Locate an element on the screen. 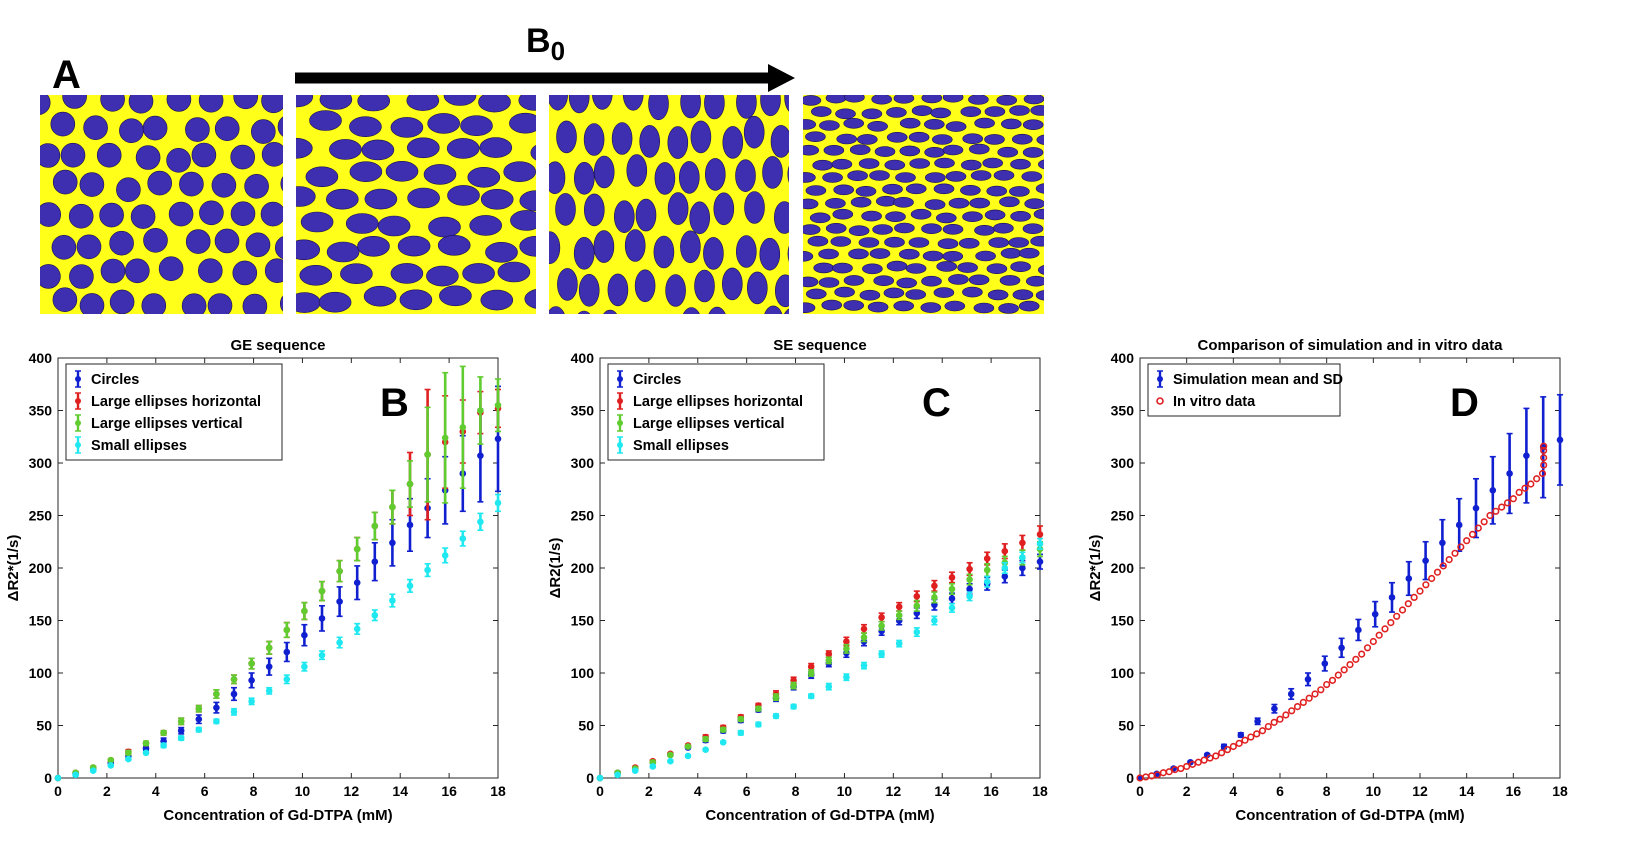  y-tick-label: 250 is located at coordinates (1123, 516).